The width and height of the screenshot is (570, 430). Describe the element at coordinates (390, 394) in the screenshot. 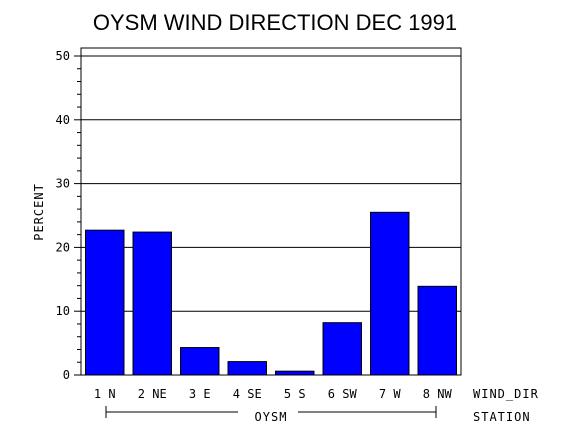

I see `x-tick-label: 7 W` at that location.